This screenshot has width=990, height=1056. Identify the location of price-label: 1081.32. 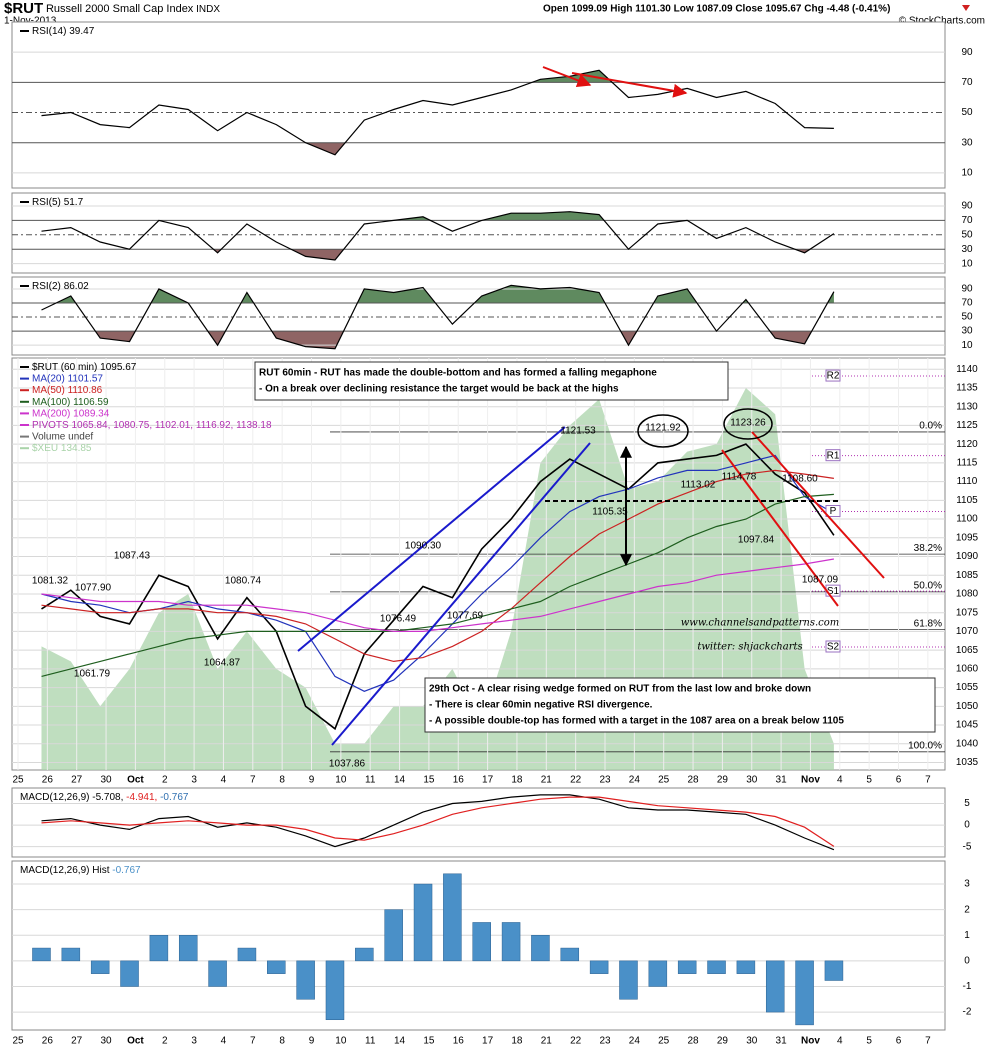
(50, 581).